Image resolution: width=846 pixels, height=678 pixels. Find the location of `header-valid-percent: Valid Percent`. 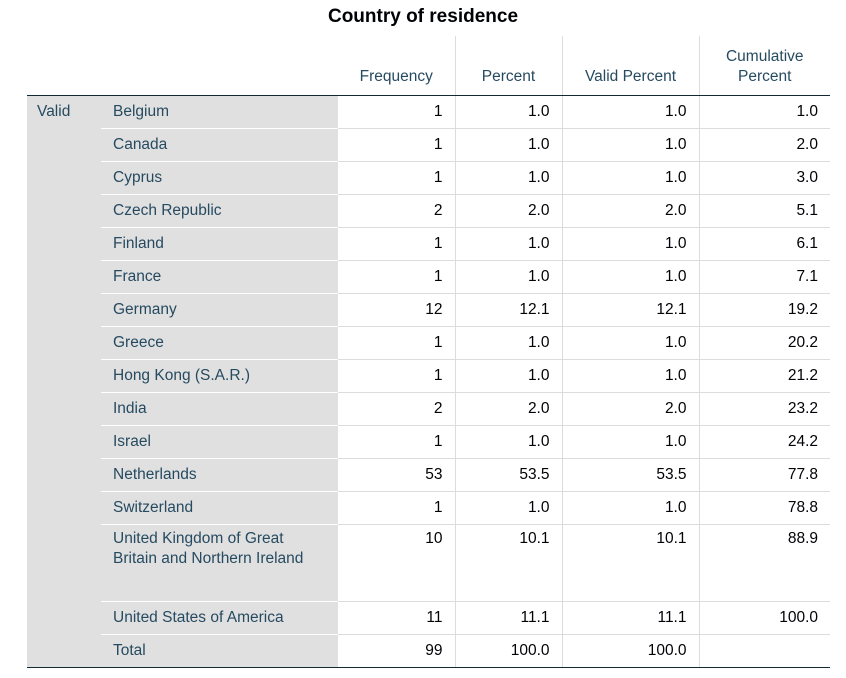

header-valid-percent: Valid Percent is located at coordinates (630, 66).